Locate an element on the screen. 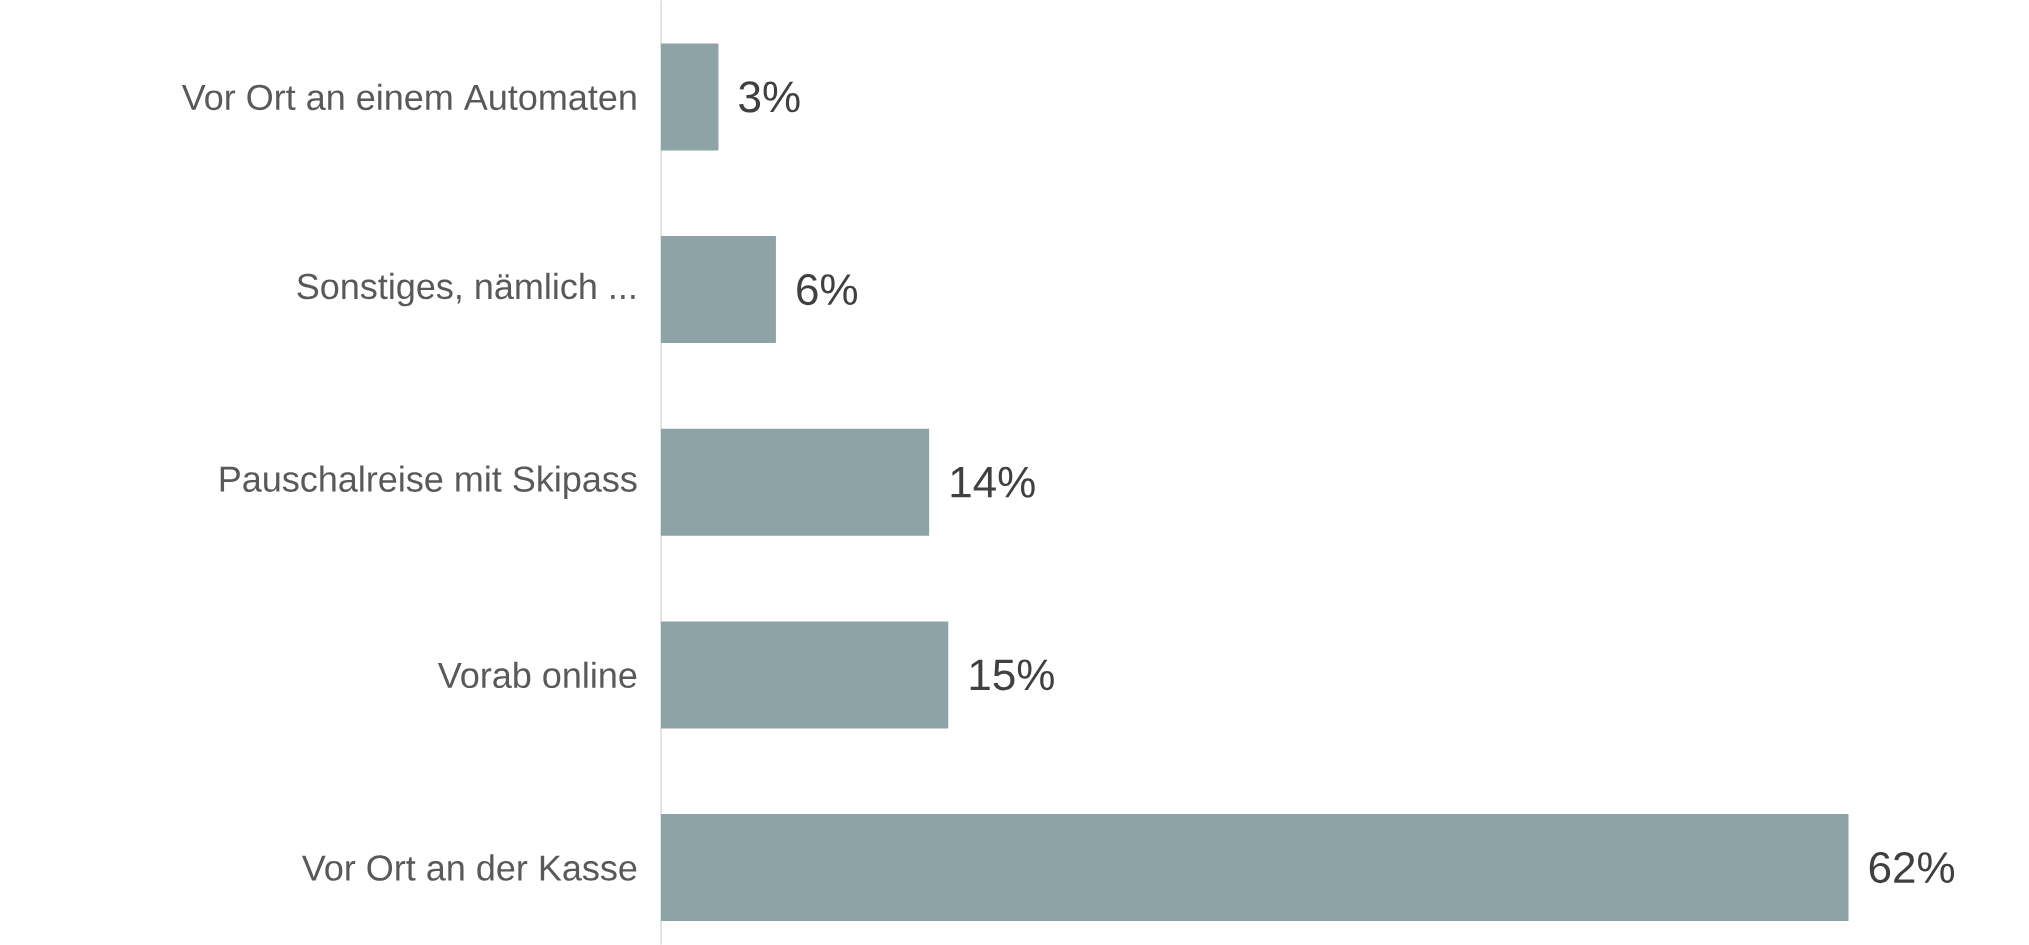 Image resolution: width=2029 pixels, height=945 pixels. y-tick-label: Vor Ort an der Kasse is located at coordinates (469, 867).